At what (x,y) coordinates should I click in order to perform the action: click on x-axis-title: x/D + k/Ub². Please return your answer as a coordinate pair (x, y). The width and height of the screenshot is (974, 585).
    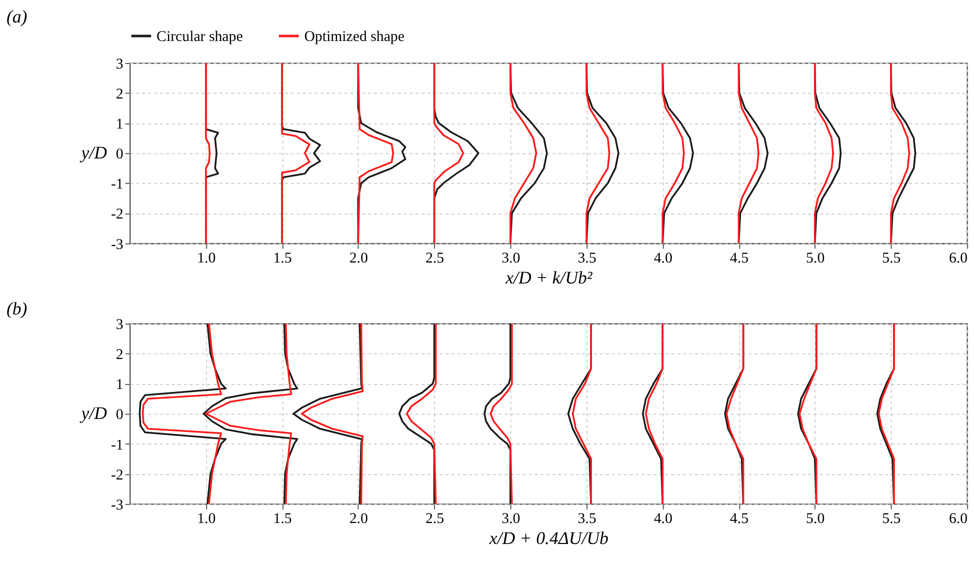
    Looking at the image, I should click on (548, 277).